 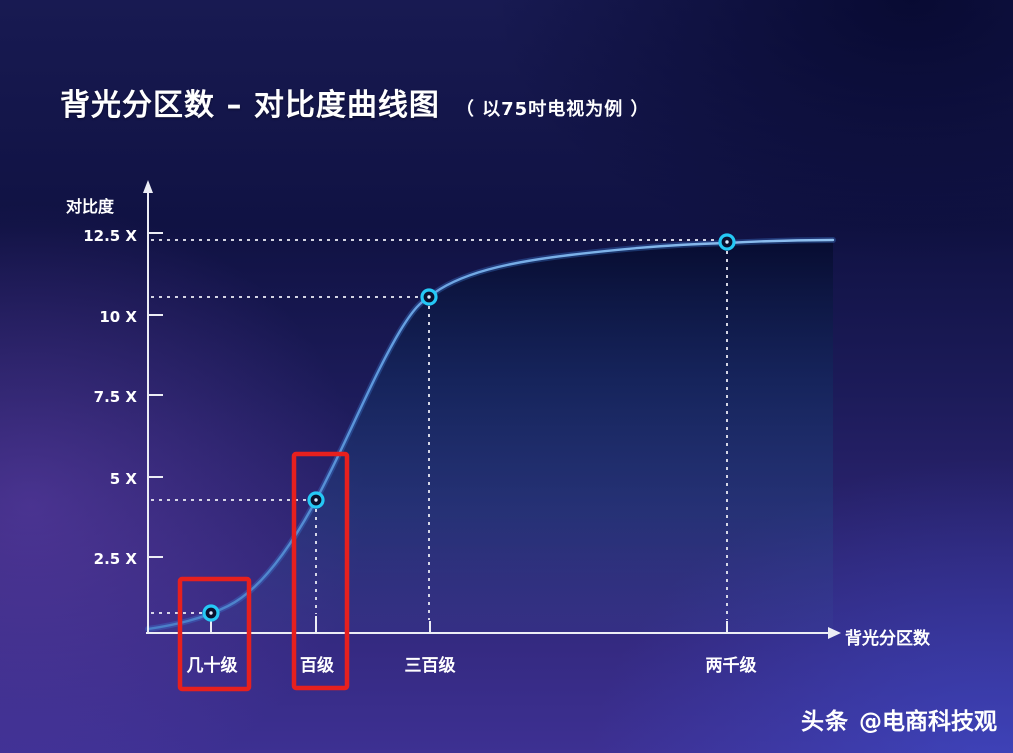 I want to click on y-axis-arrow-icon, so click(x=148, y=186).